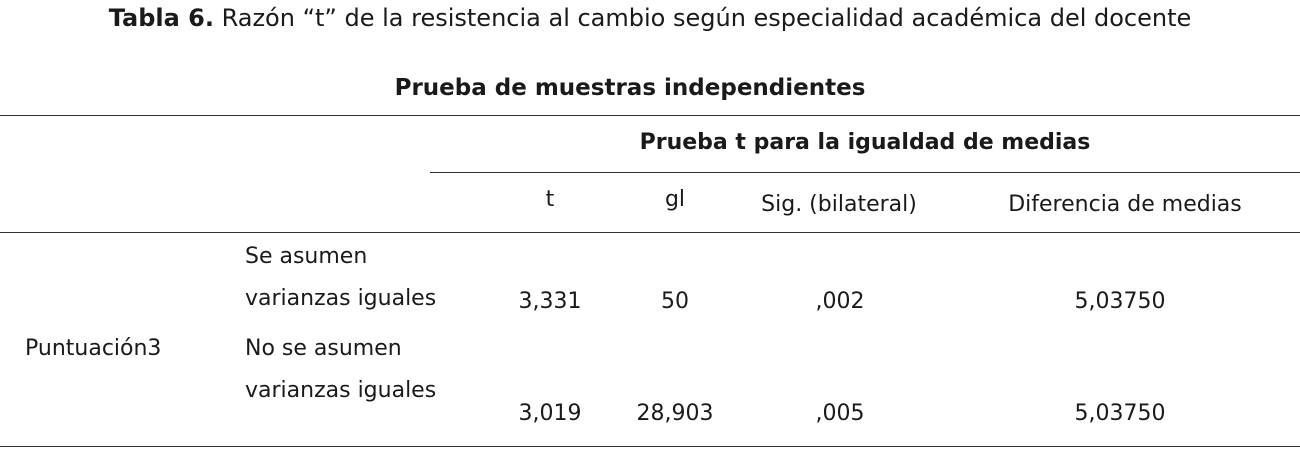 The image size is (1300, 450). I want to click on column-header-sig: Sig. (bilateral), so click(839, 204).